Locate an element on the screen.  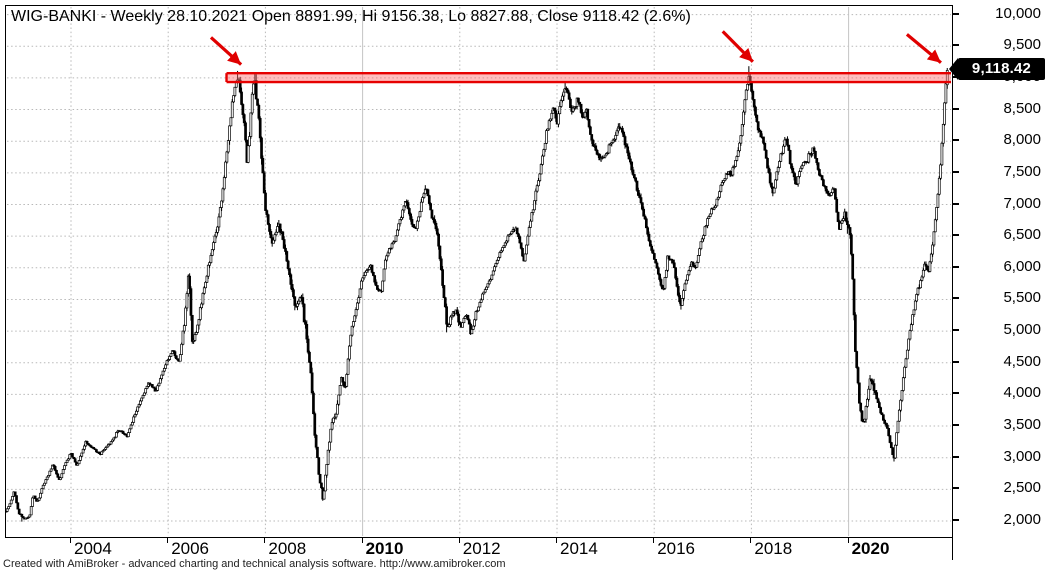
date-axis-label: 2014 is located at coordinates (579, 548).